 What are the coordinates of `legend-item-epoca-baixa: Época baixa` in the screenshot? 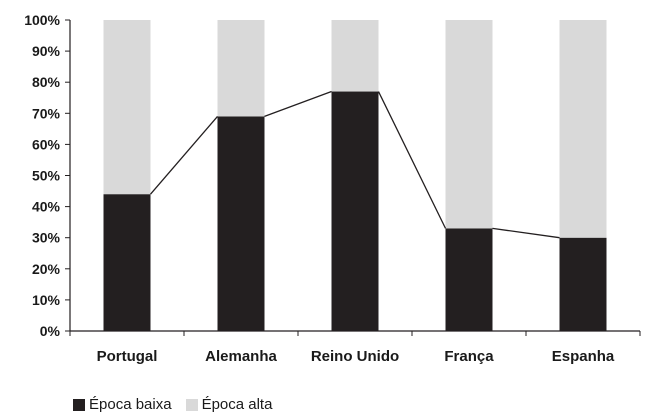 It's located at (122, 404).